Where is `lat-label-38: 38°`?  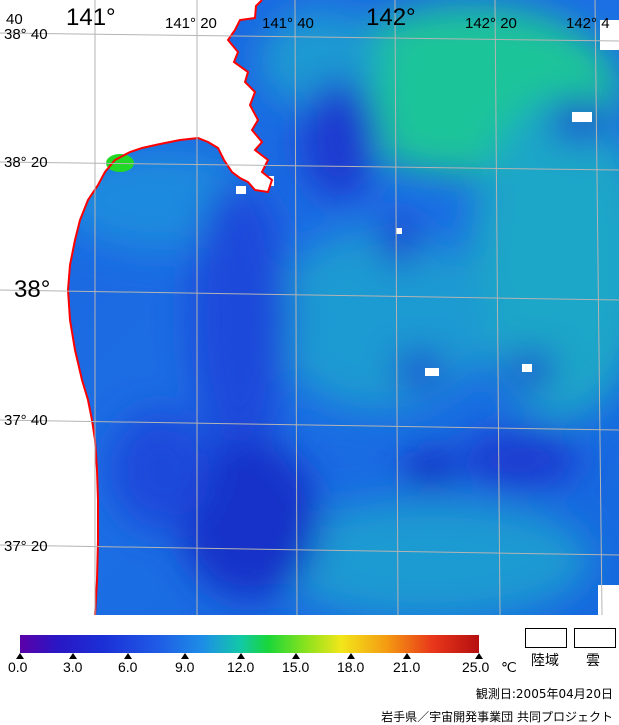 lat-label-38: 38° is located at coordinates (32, 289).